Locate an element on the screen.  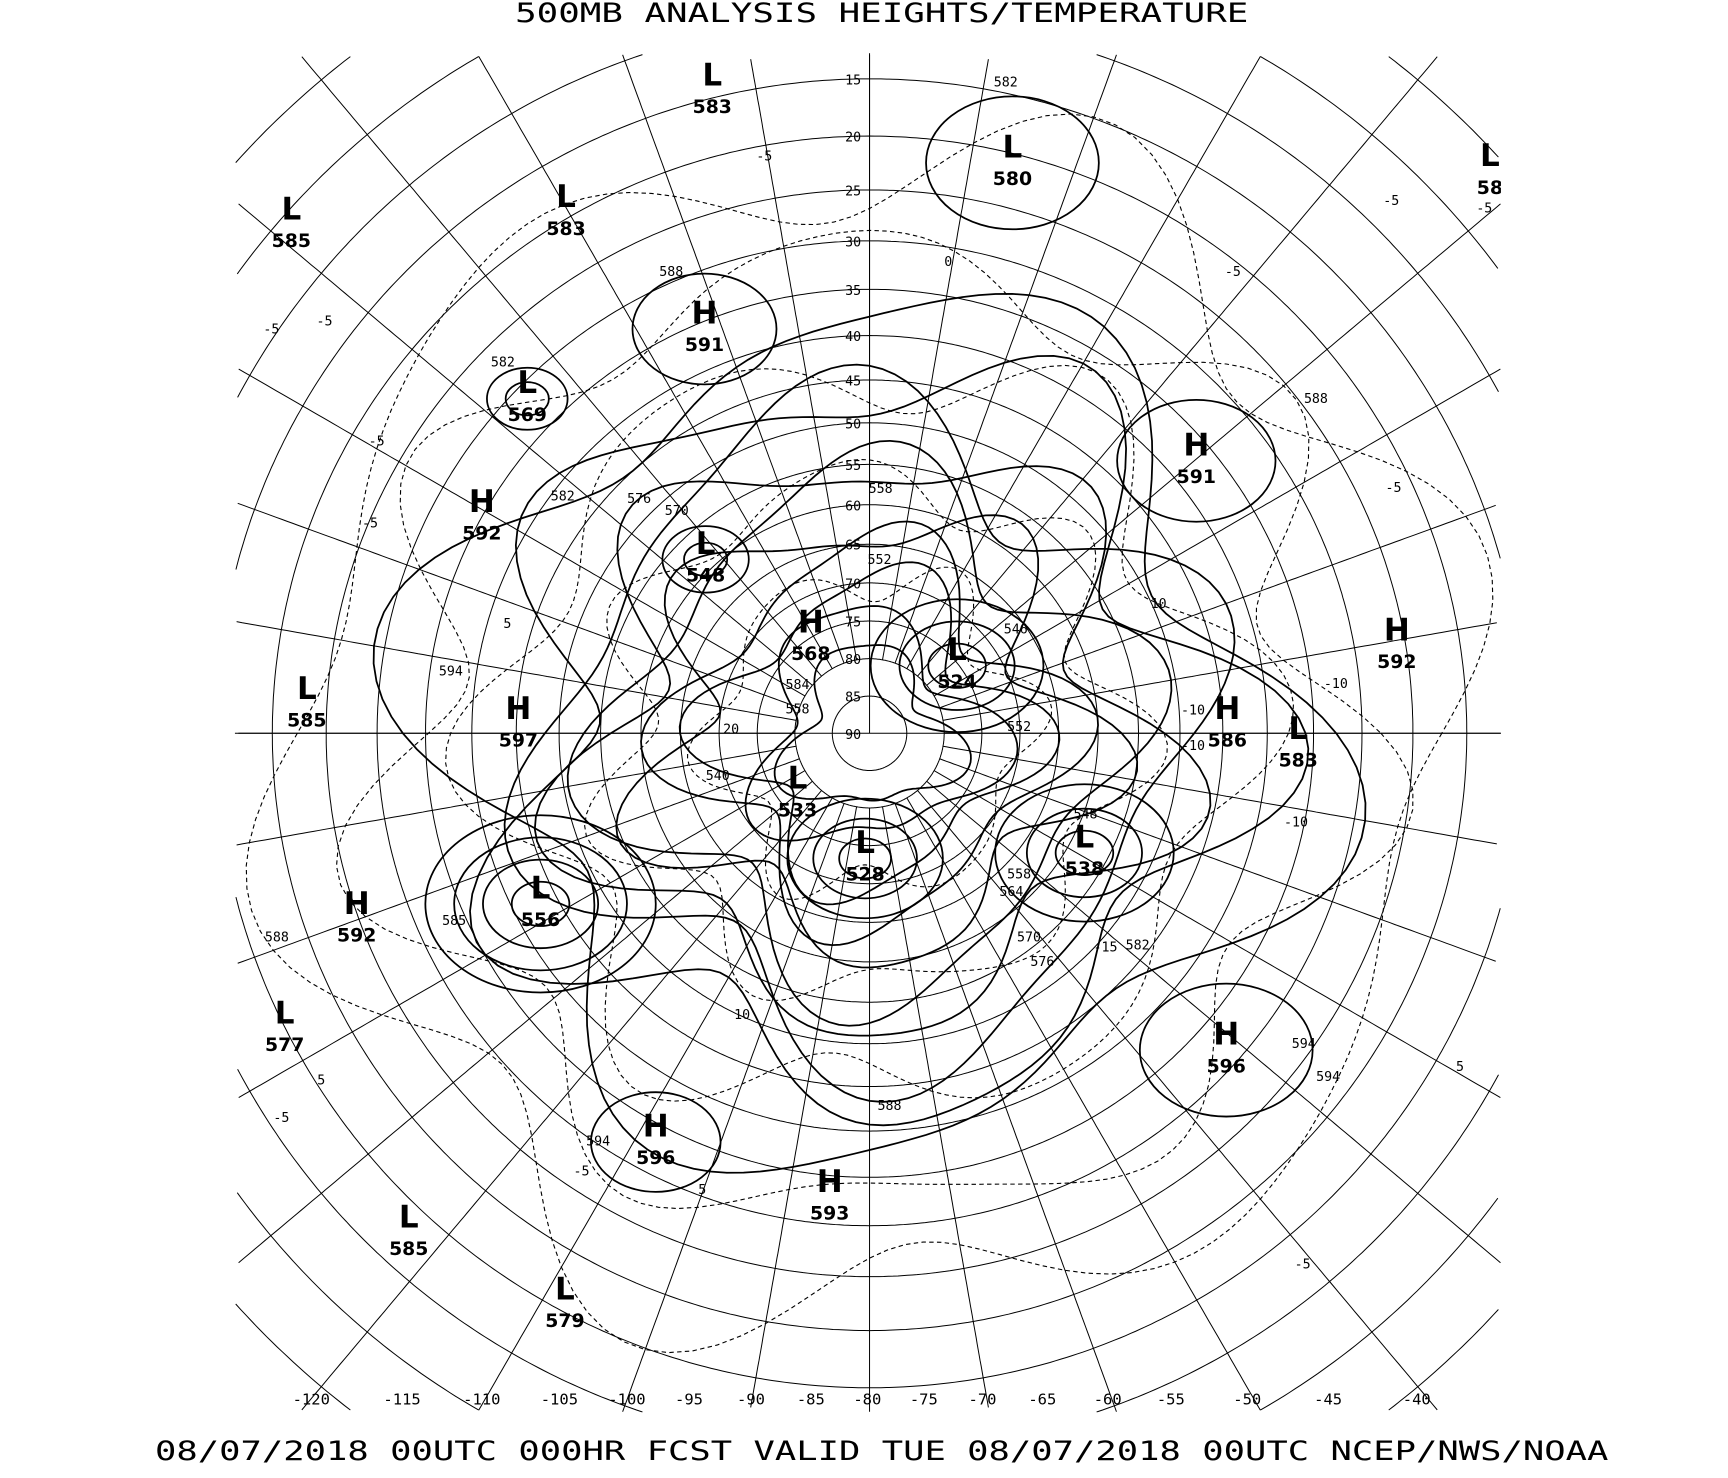
height-contour-label: 576 is located at coordinates (639, 499).